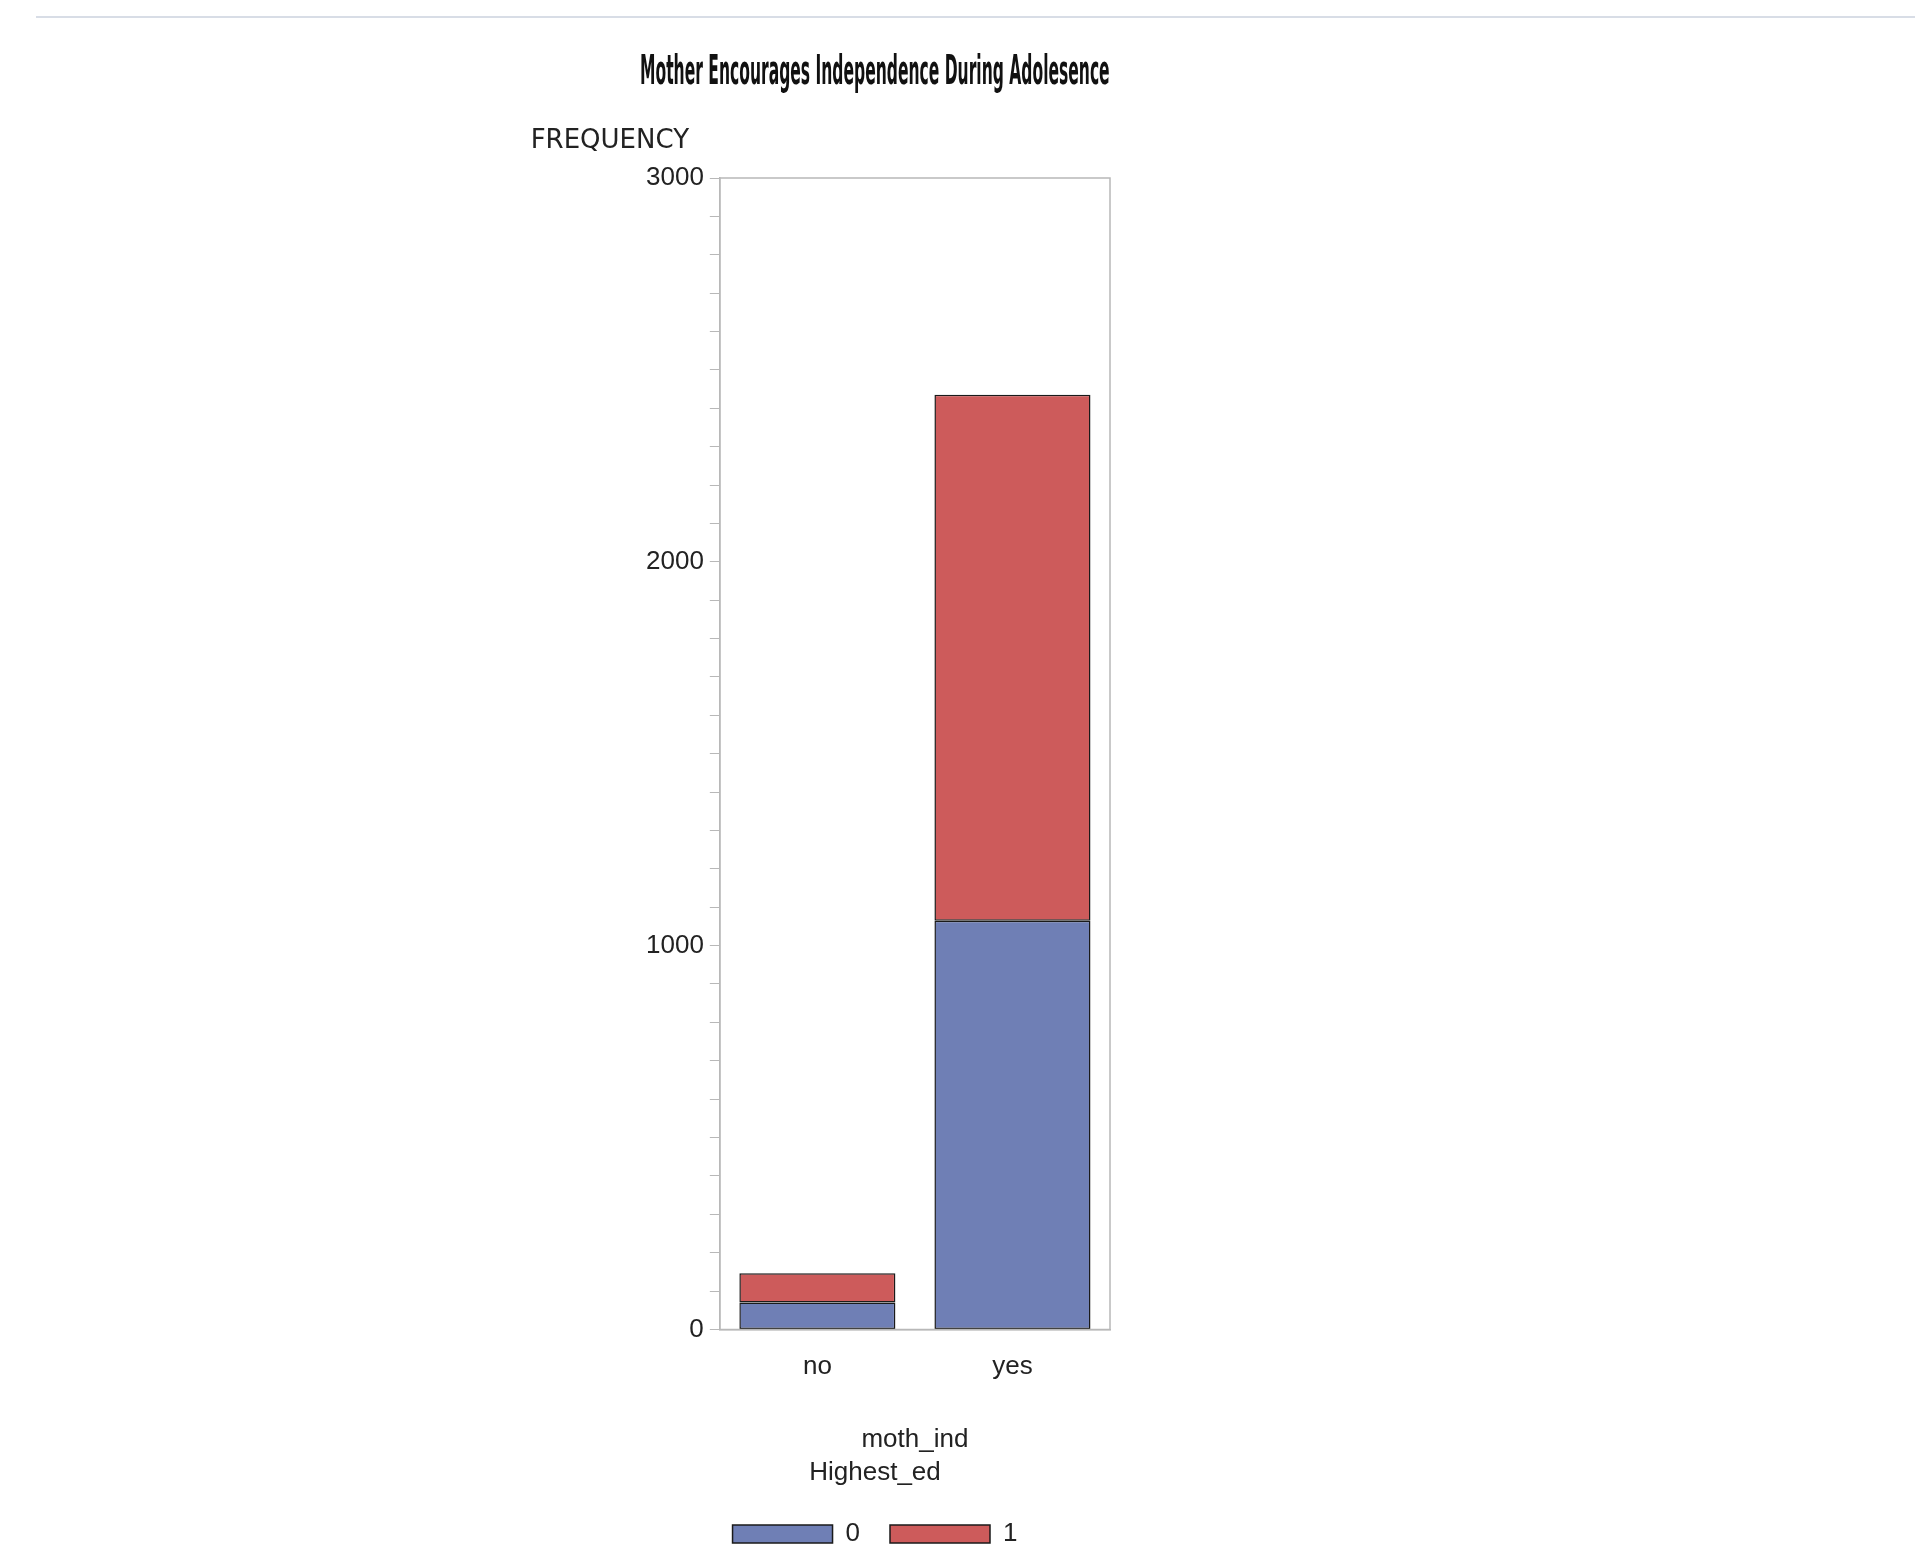  What do you see at coordinates (875, 70) in the screenshot?
I see `chart-title: Mother Encourages Independence During Adolesence` at bounding box center [875, 70].